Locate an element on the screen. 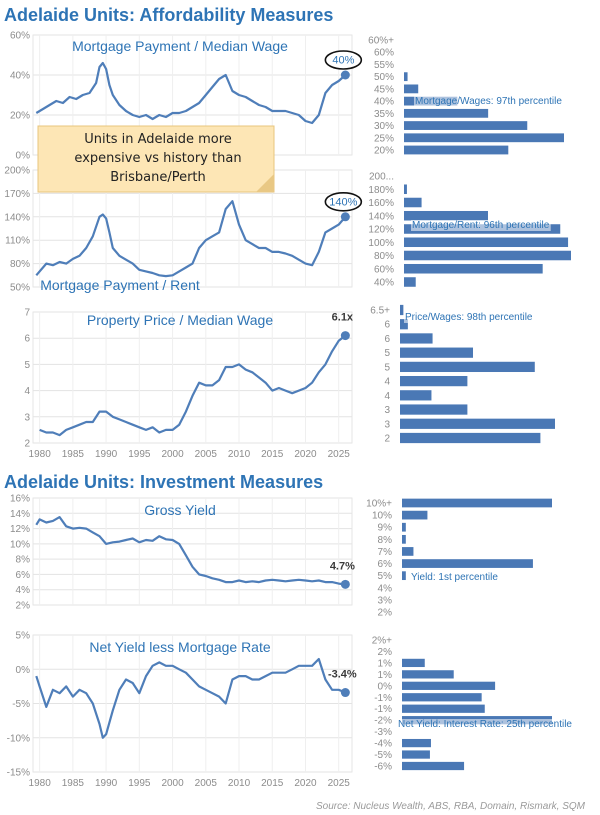  callout-value: 4.7% is located at coordinates (342, 566).